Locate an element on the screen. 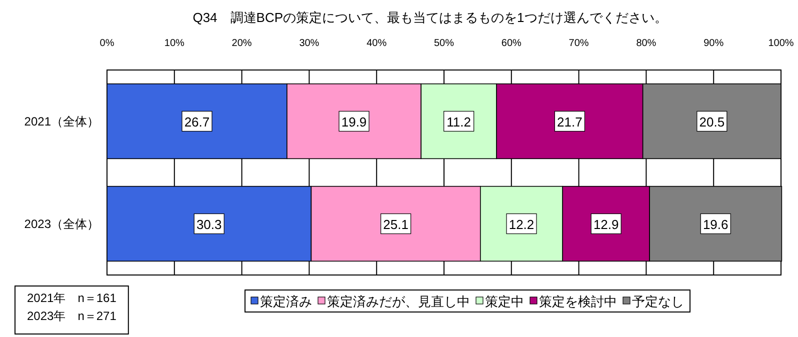 This screenshot has height=337, width=798. x-tick-label: 50% is located at coordinates (444, 43).